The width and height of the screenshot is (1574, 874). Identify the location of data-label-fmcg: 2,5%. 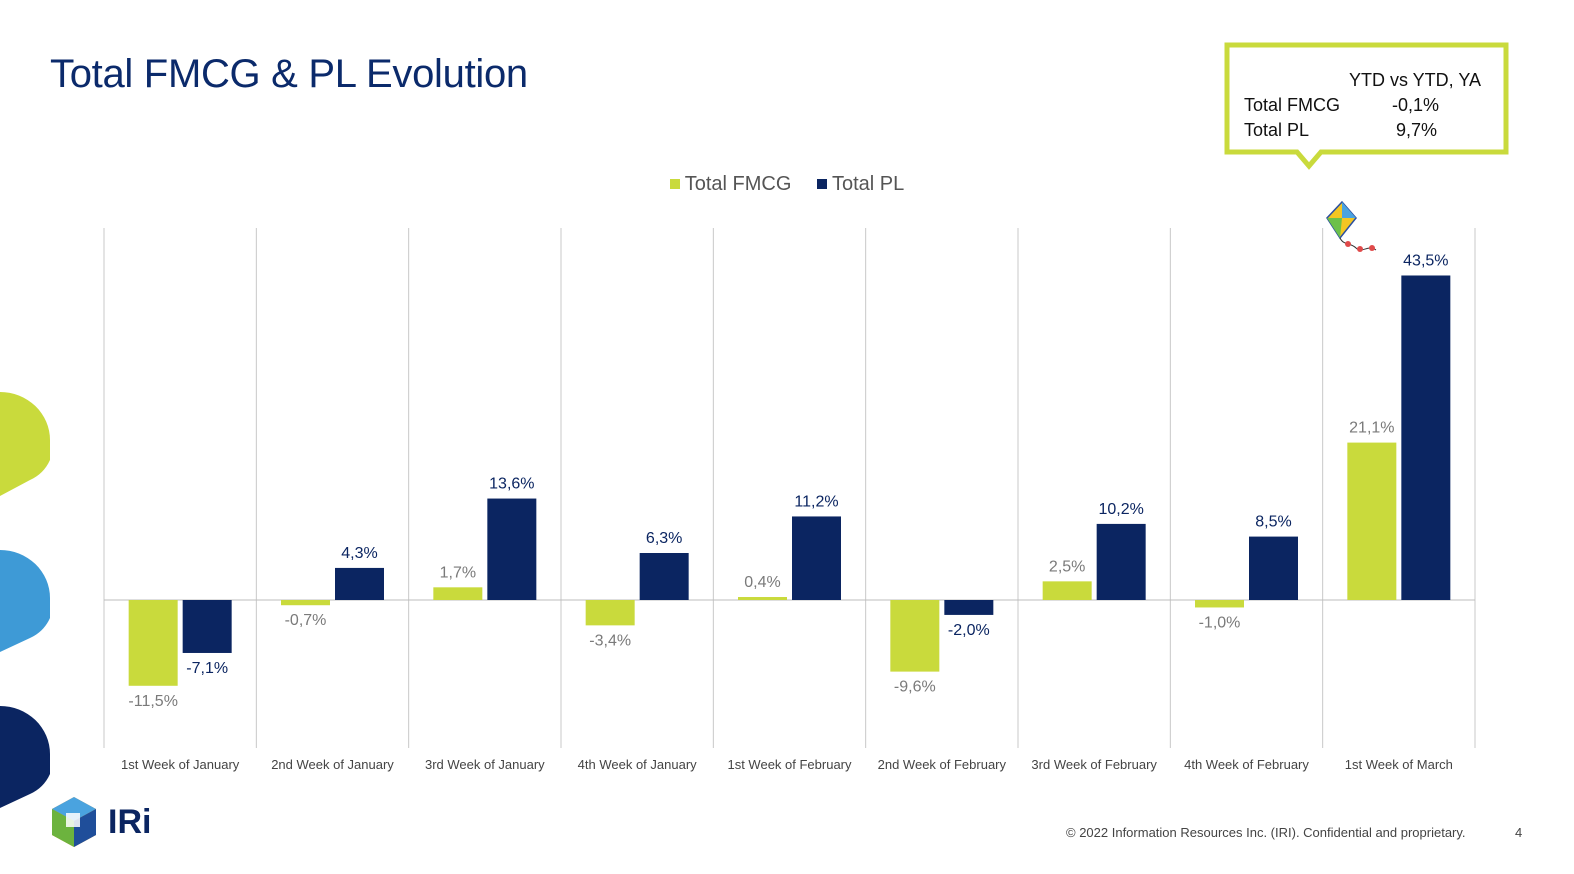
(1067, 566).